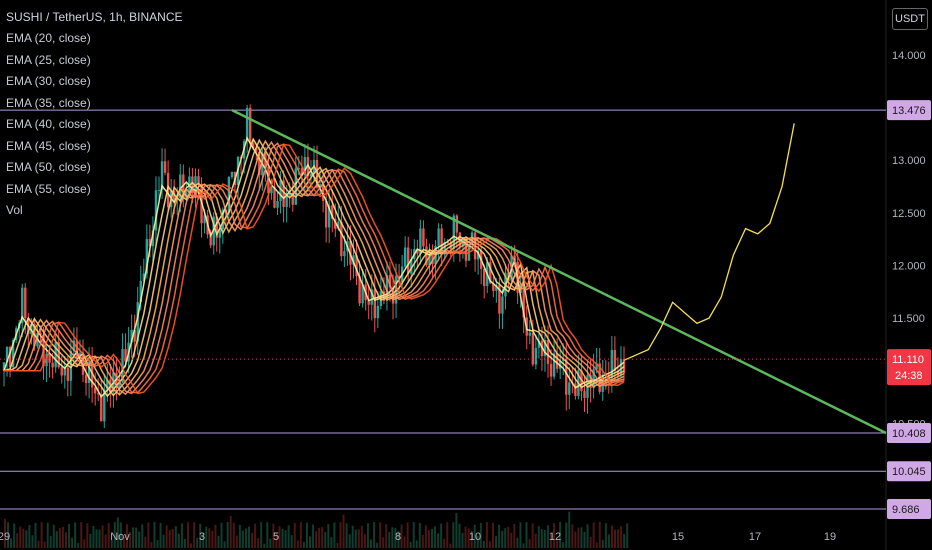  Describe the element at coordinates (709, 242) in the screenshot. I see `projection-line` at that location.